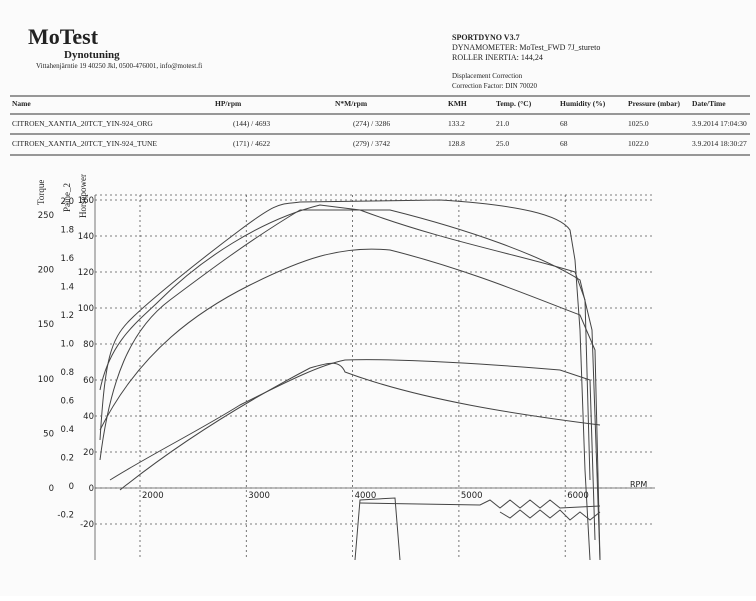 The image size is (756, 601). Describe the element at coordinates (526, 47) in the screenshot. I see `dynamometer: DYNAMOMETER: MoTest_FWD 7J_stureto` at that location.